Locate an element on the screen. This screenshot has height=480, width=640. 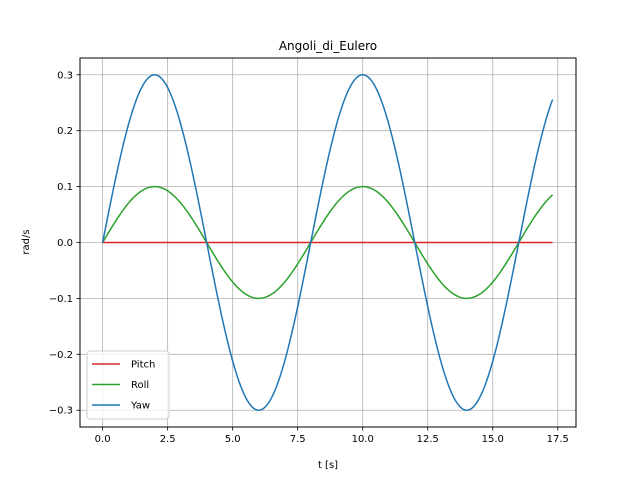
x-tick-label: 10.0 is located at coordinates (363, 439).